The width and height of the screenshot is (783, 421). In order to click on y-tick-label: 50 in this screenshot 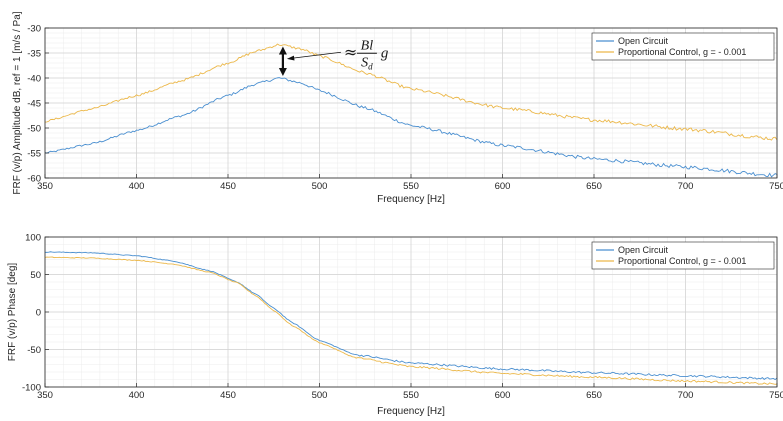, I will do `click(35, 275)`.